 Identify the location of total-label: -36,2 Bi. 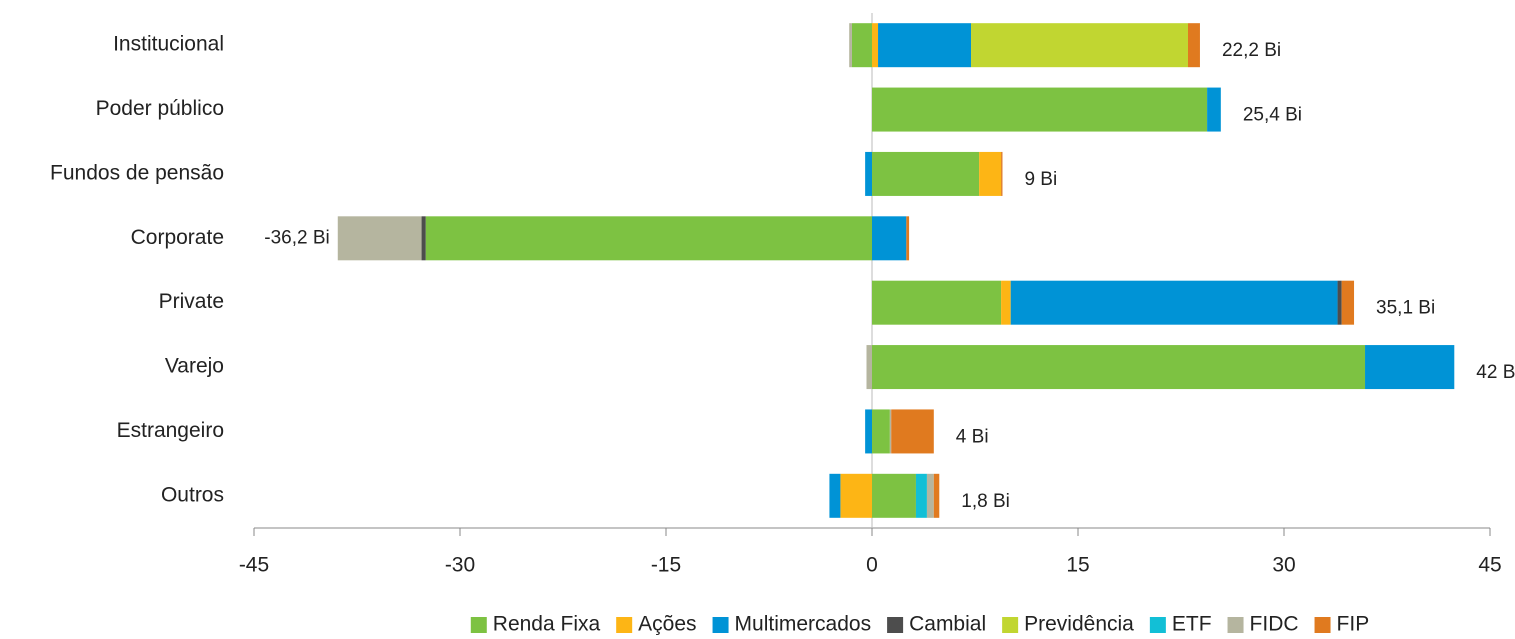
(296, 237).